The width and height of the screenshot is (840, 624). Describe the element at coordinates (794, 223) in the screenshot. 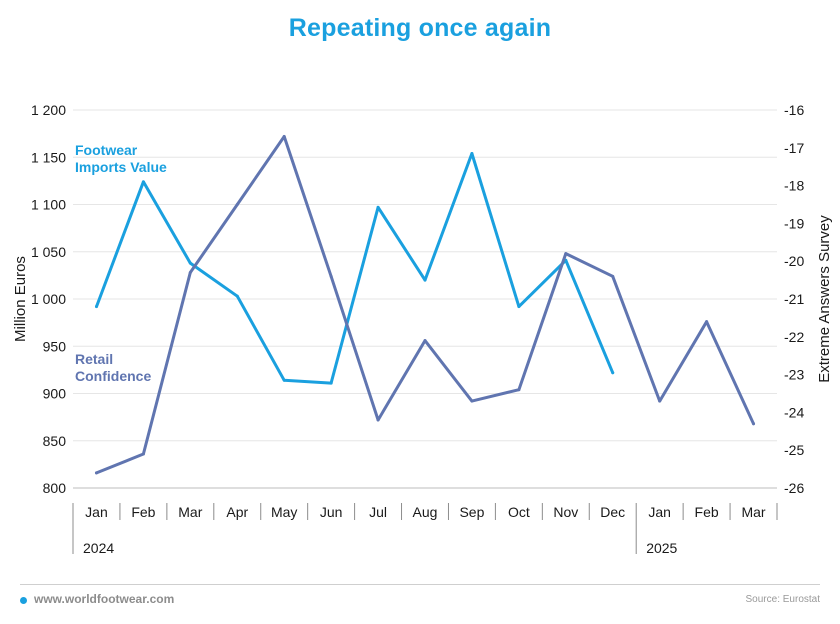

I see `right-tick-label: -19` at that location.